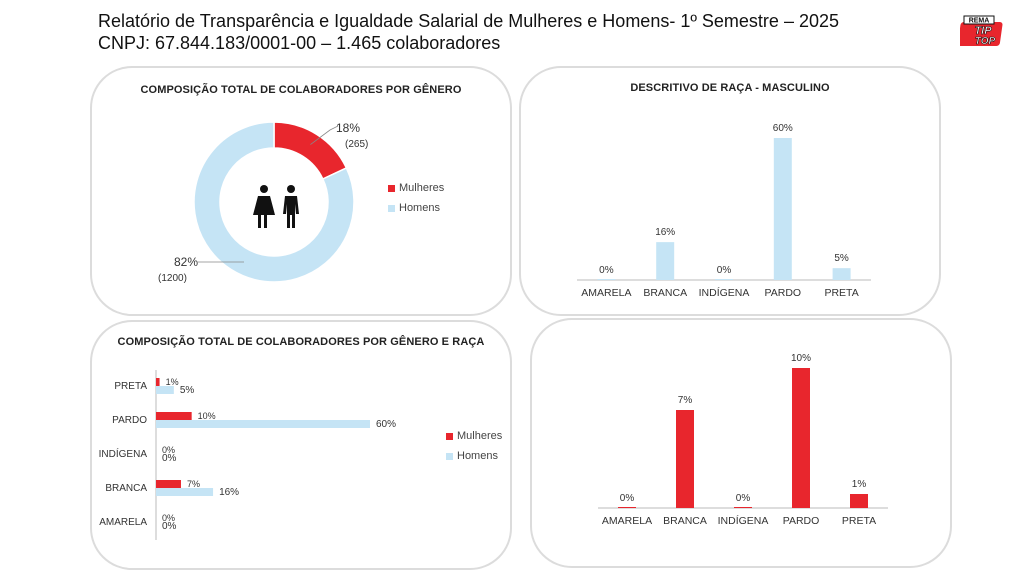 Image resolution: width=1024 pixels, height=576 pixels. I want to click on chart-title-race-male: DESCRITIVO DE RAÇA - MASCULINO, so click(730, 88).